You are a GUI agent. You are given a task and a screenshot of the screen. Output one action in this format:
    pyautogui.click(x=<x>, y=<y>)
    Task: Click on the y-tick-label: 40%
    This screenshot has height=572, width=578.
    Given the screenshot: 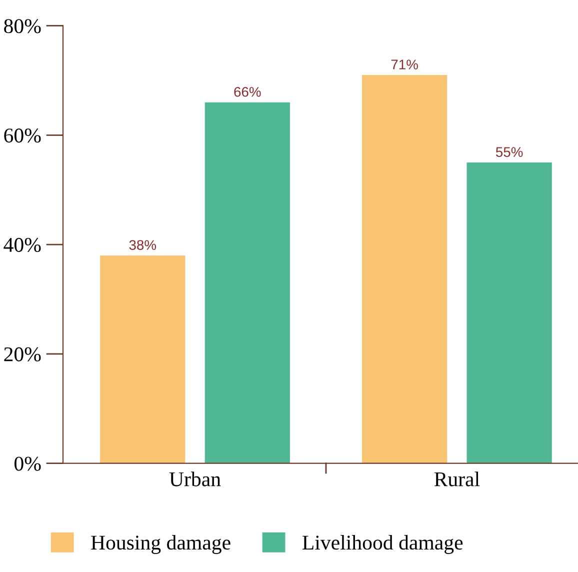 What is the action you would take?
    pyautogui.click(x=22, y=245)
    